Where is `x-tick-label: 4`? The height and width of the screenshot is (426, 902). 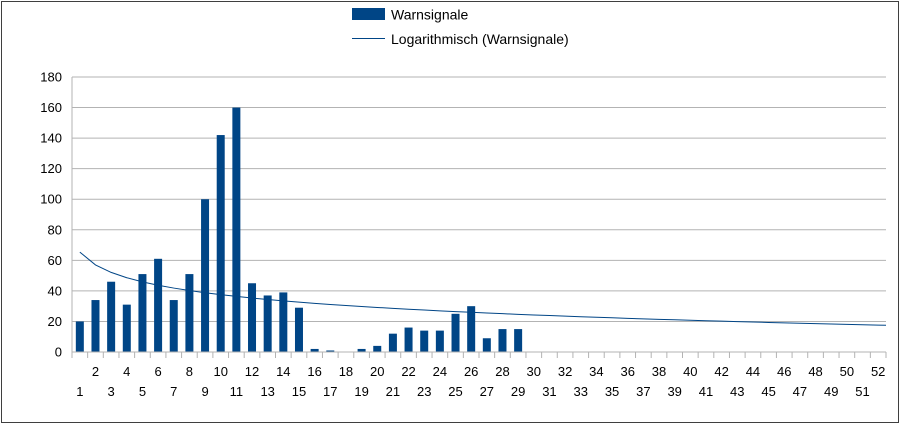 x-tick-label: 4 is located at coordinates (126, 371).